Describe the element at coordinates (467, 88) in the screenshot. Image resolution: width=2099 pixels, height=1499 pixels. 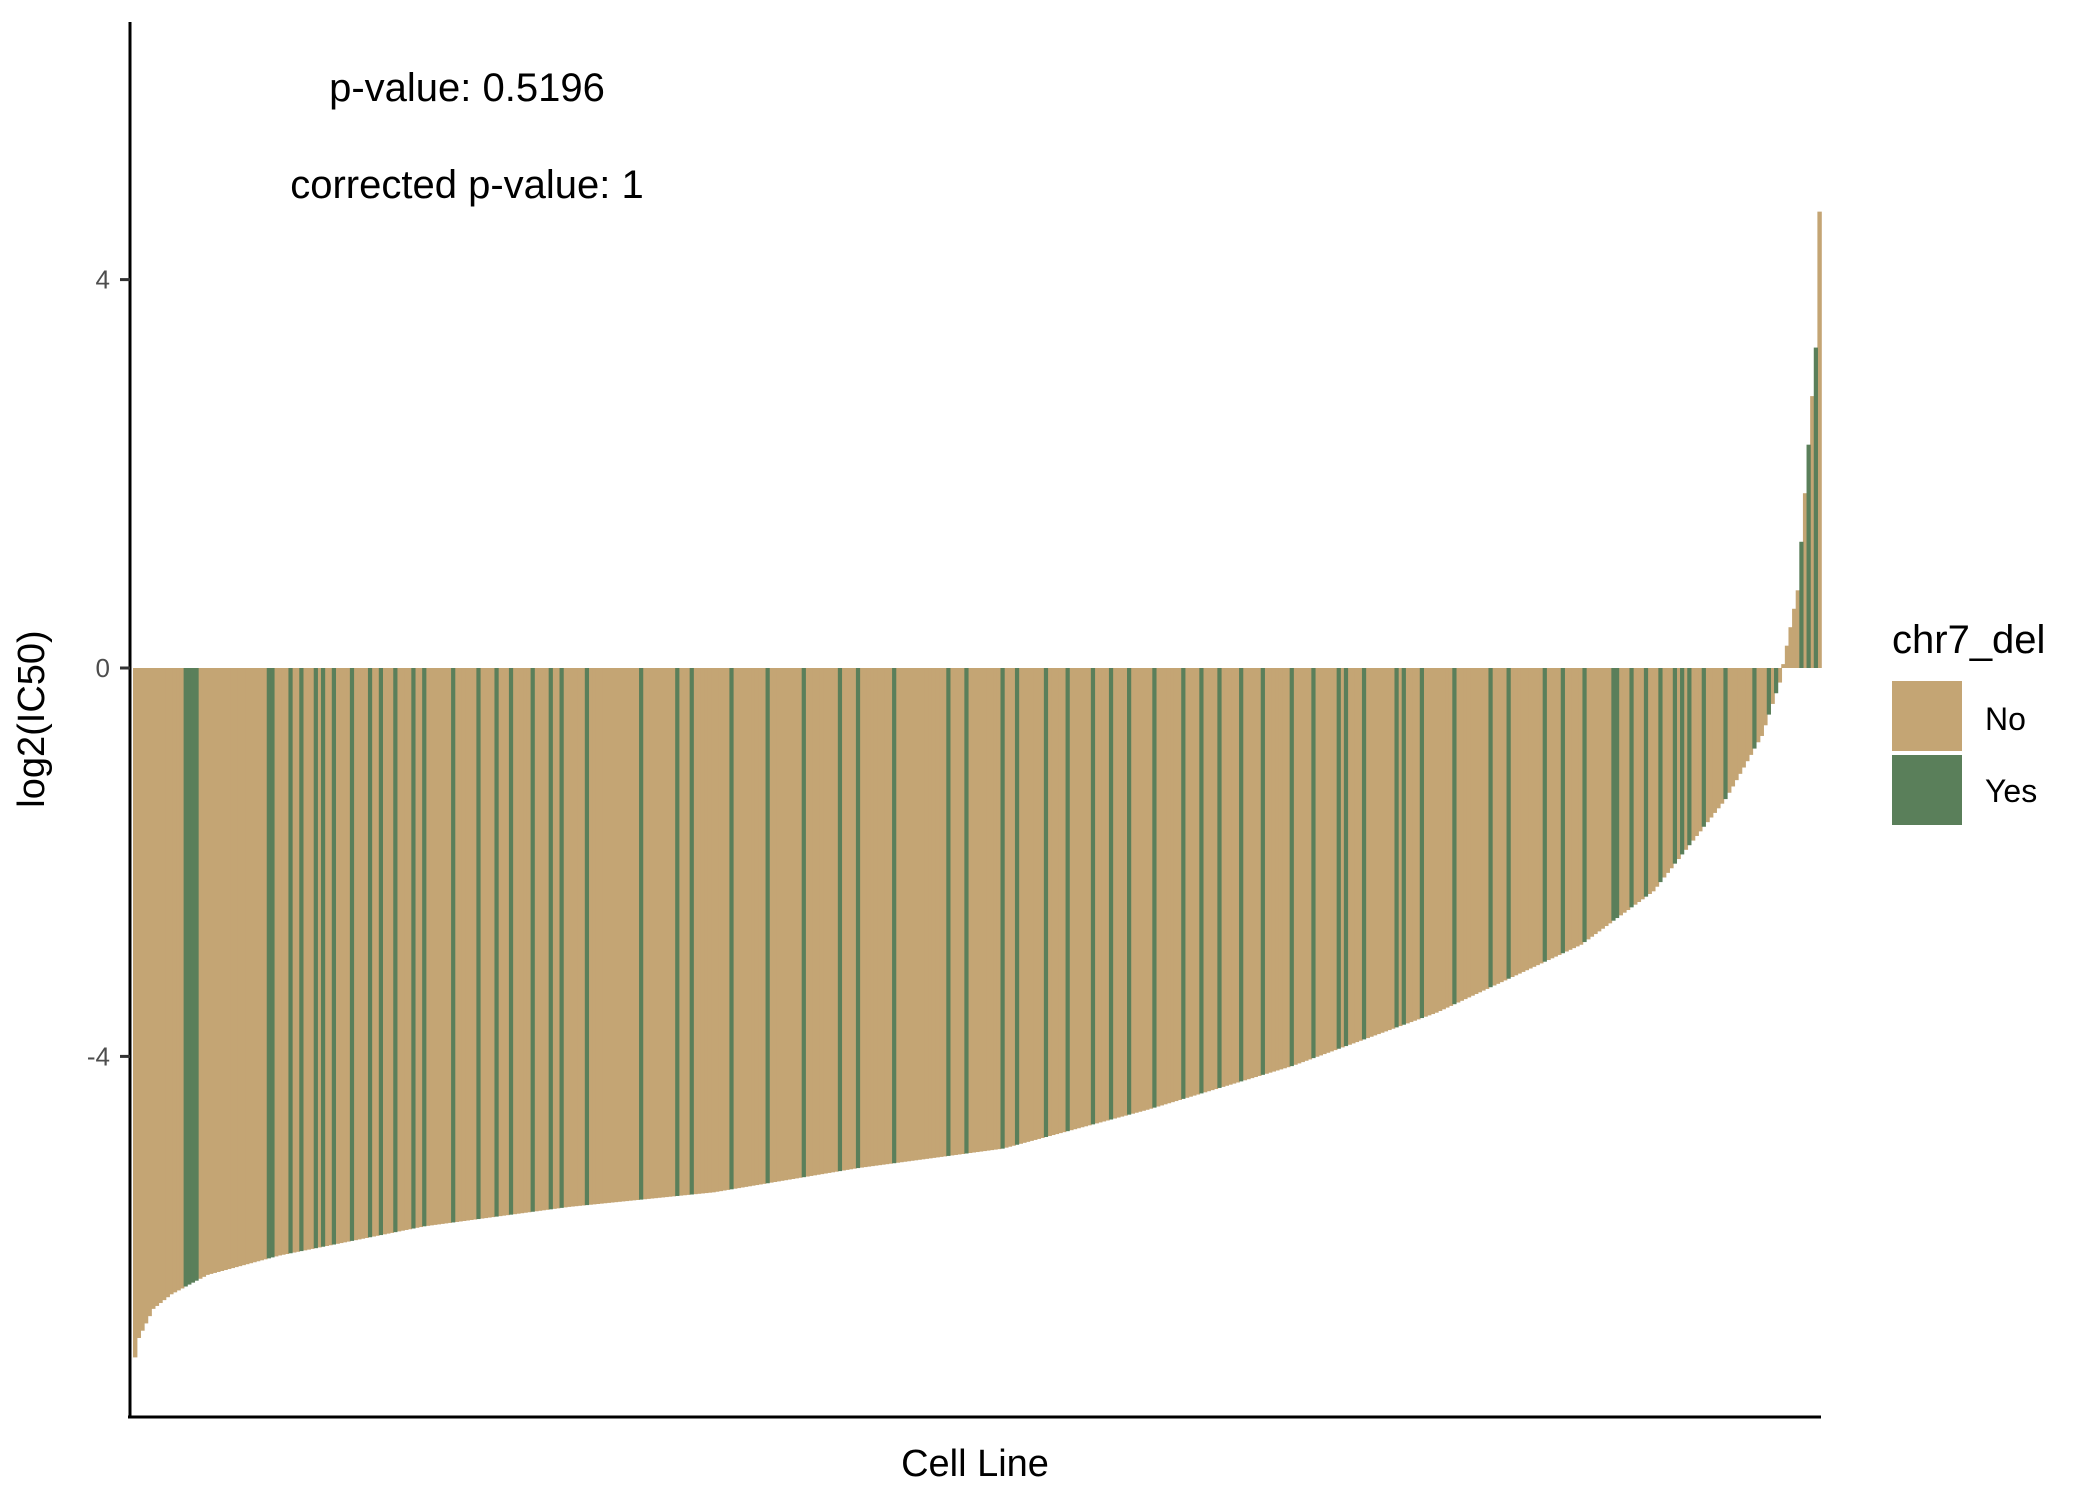
I see `annotation-pvalue: p-value: 0.5196` at that location.